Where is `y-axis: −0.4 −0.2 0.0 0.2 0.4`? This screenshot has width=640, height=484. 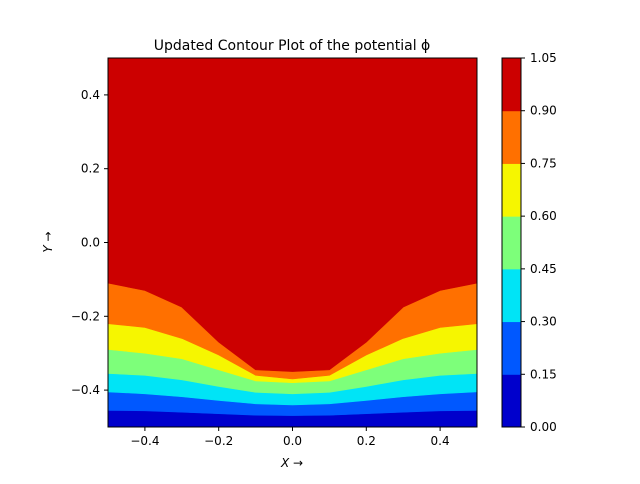 y-axis: −0.4 −0.2 0.0 0.2 0.4 is located at coordinates (89, 242).